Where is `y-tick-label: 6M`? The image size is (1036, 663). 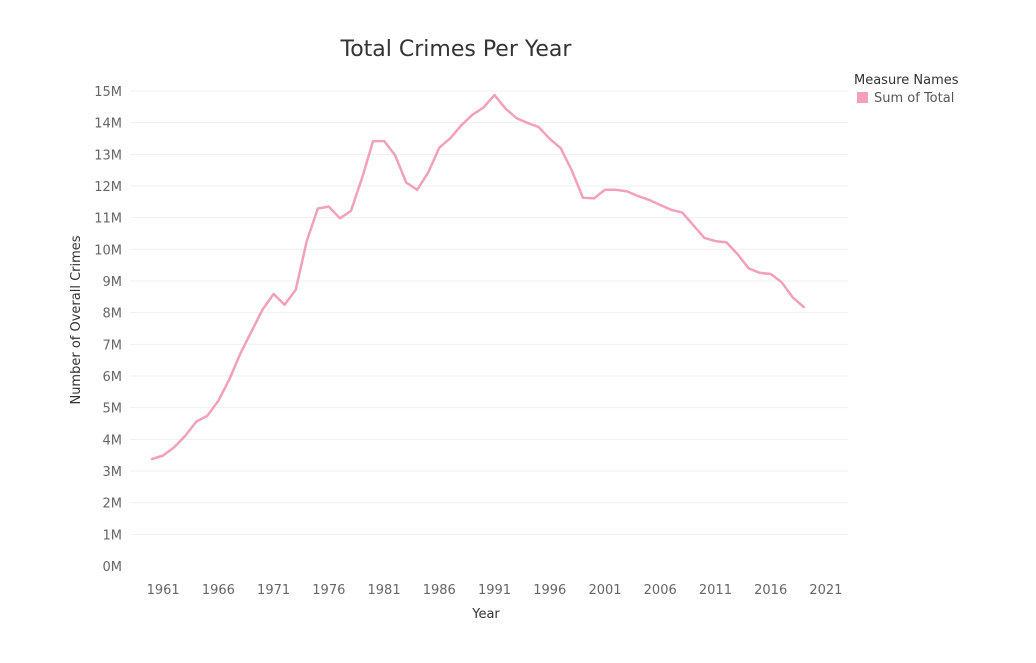 y-tick-label: 6M is located at coordinates (113, 377).